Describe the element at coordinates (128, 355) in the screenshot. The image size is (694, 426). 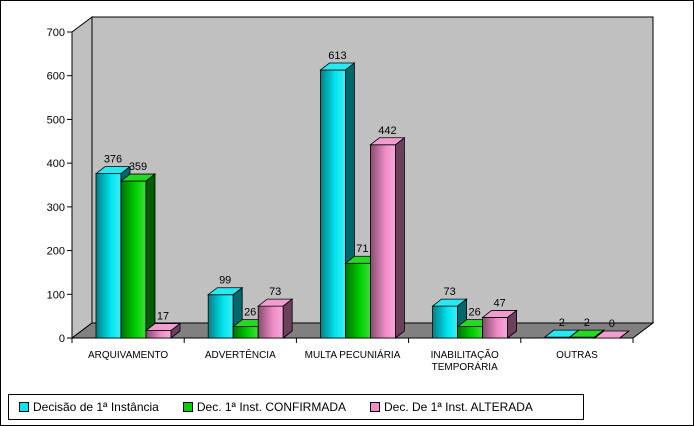
I see `x-tick-label: ARQUIVAMENTO` at that location.